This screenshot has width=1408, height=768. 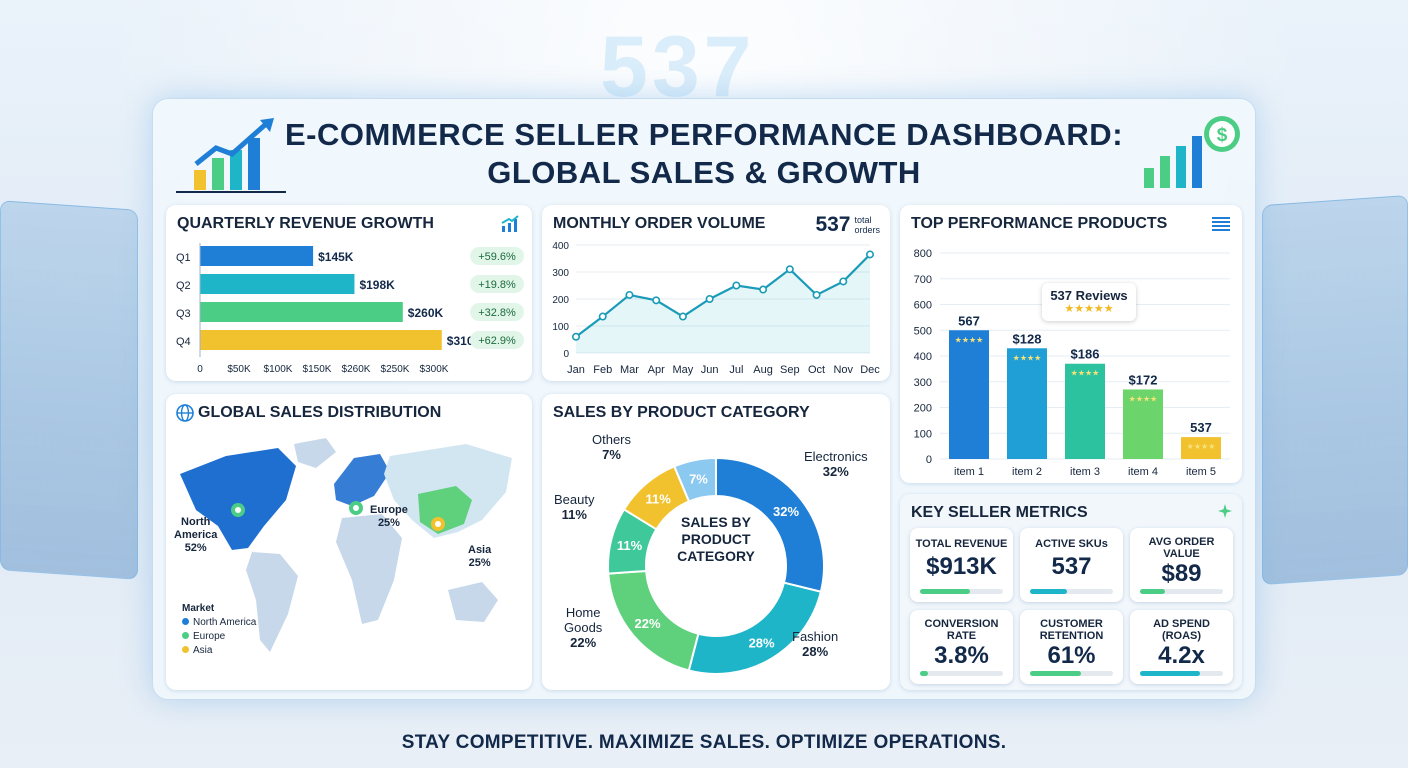 I want to click on metric-value: $913K, so click(x=961, y=566).